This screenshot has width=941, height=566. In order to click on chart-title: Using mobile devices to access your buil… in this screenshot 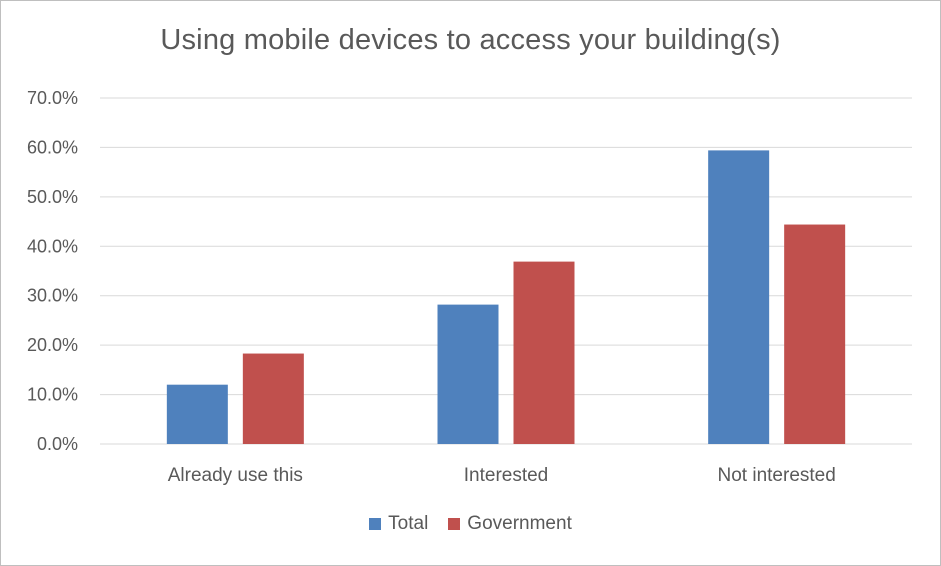, I will do `click(470, 40)`.